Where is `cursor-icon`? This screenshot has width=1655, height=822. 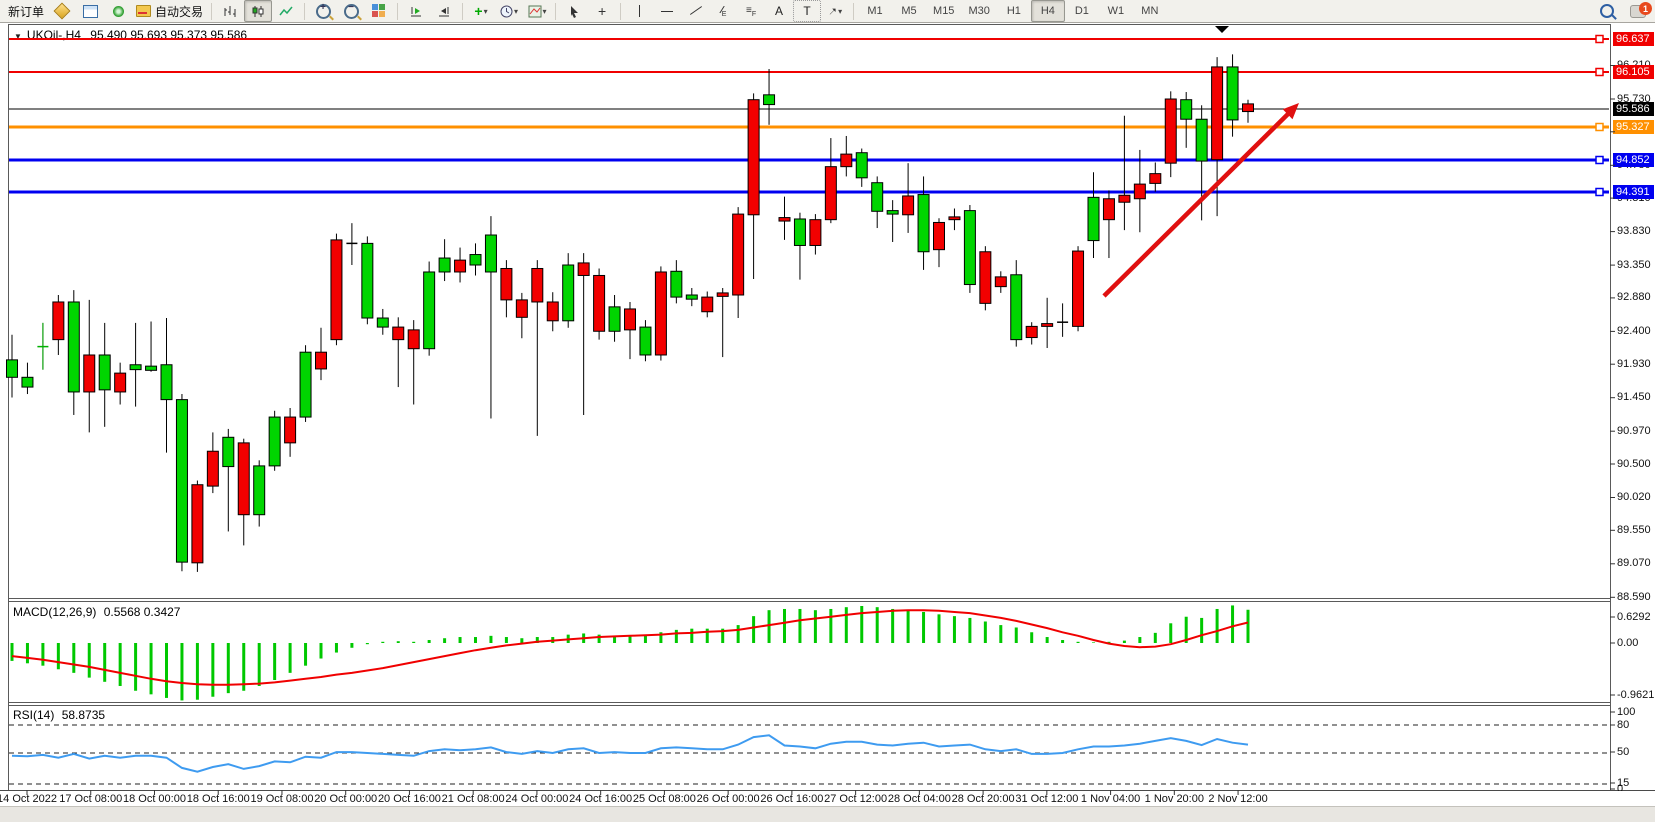 cursor-icon is located at coordinates (574, 11).